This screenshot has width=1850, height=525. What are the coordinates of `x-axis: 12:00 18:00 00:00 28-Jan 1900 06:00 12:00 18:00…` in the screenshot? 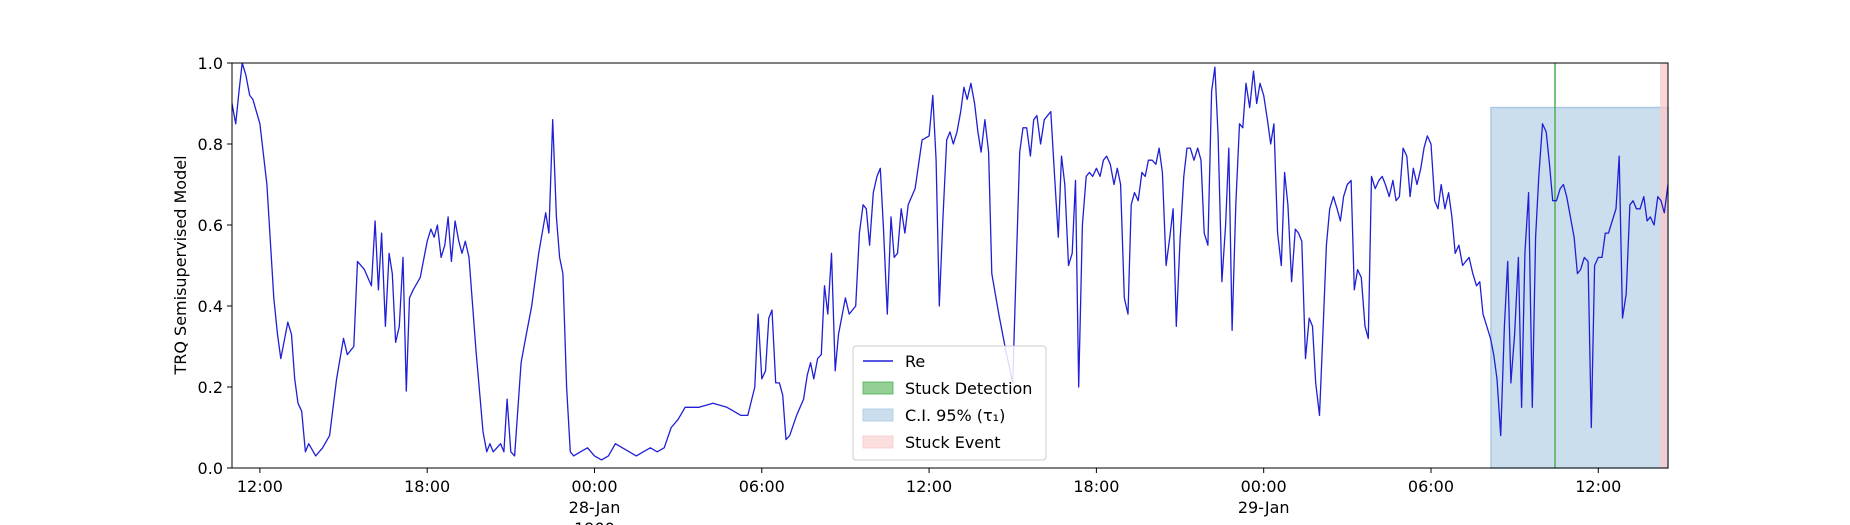 It's located at (929, 496).